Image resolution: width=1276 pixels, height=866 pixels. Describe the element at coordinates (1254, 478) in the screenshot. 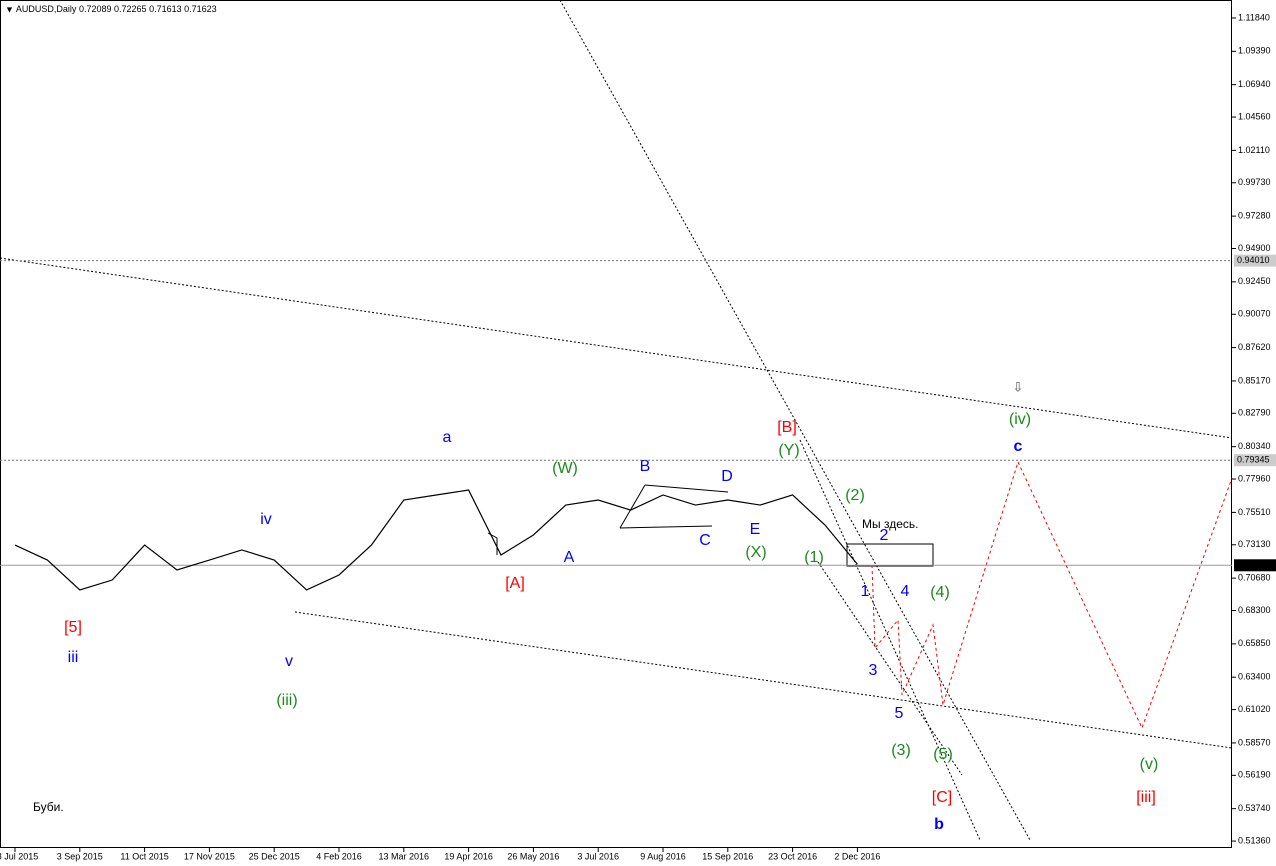

I see `y-tick-label: 0.77960` at that location.